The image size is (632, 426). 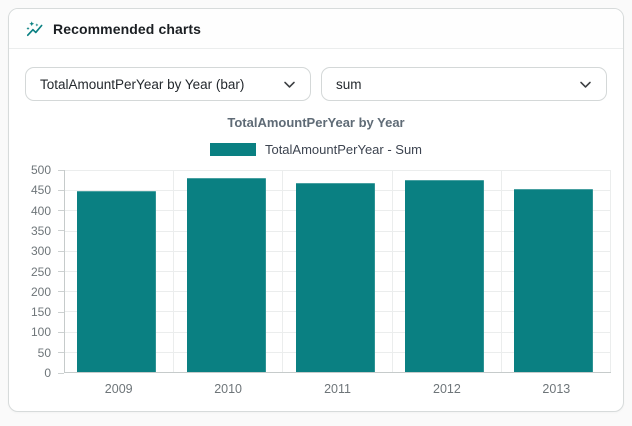 What do you see at coordinates (34, 28) in the screenshot?
I see `auto-graph-icon` at bounding box center [34, 28].